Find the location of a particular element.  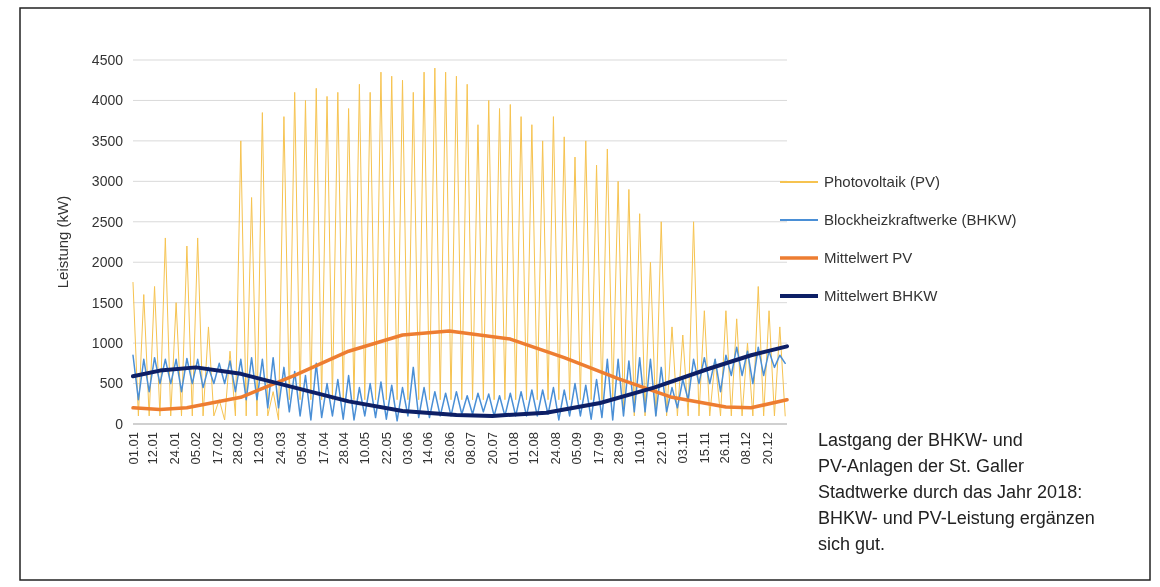

x-tick-label: 20.12 is located at coordinates (767, 448).